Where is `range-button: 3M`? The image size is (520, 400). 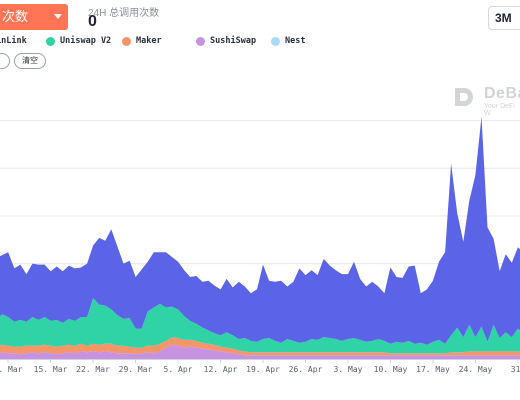
range-button: 3M is located at coordinates (504, 18).